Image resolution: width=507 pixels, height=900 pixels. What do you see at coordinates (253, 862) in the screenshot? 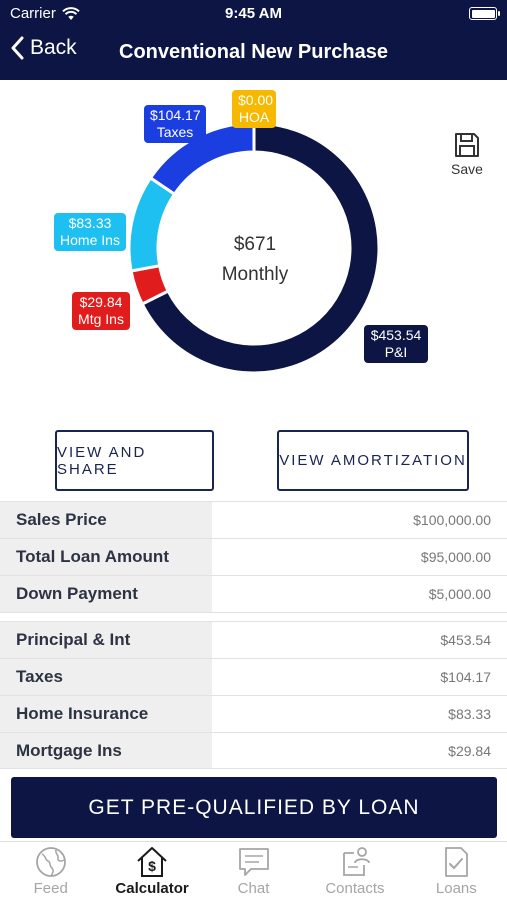
I see `chat-icon` at bounding box center [253, 862].